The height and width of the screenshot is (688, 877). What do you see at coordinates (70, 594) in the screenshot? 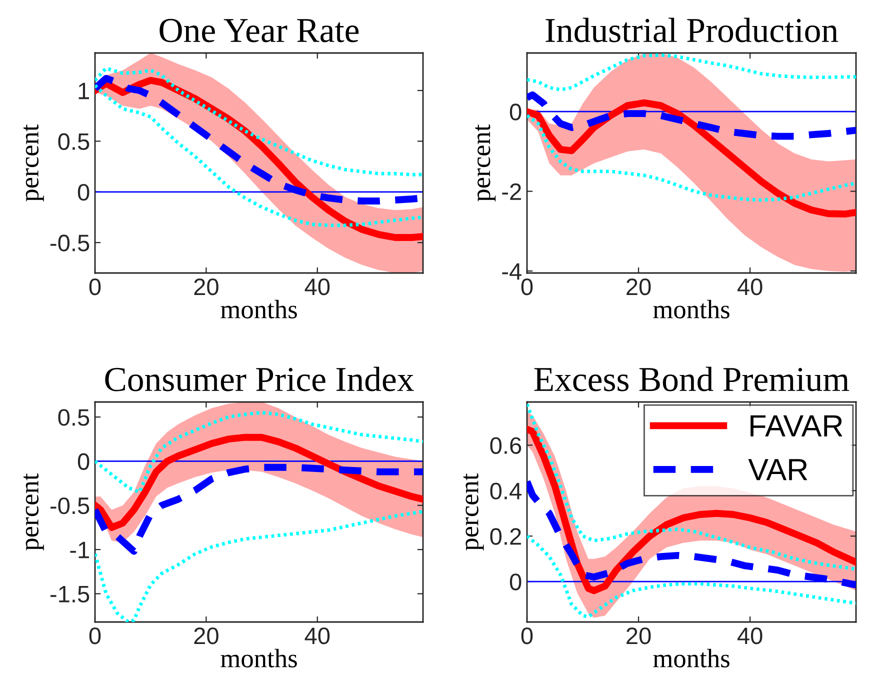
I see `y-tick-label: -1.5` at bounding box center [70, 594].